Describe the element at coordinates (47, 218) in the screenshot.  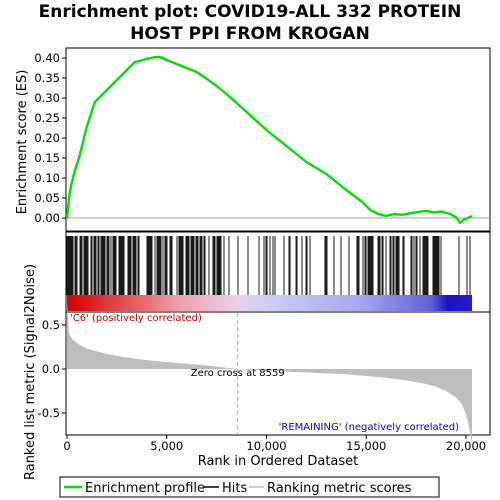
I see `es-y-tick-label: 0.00` at that location.